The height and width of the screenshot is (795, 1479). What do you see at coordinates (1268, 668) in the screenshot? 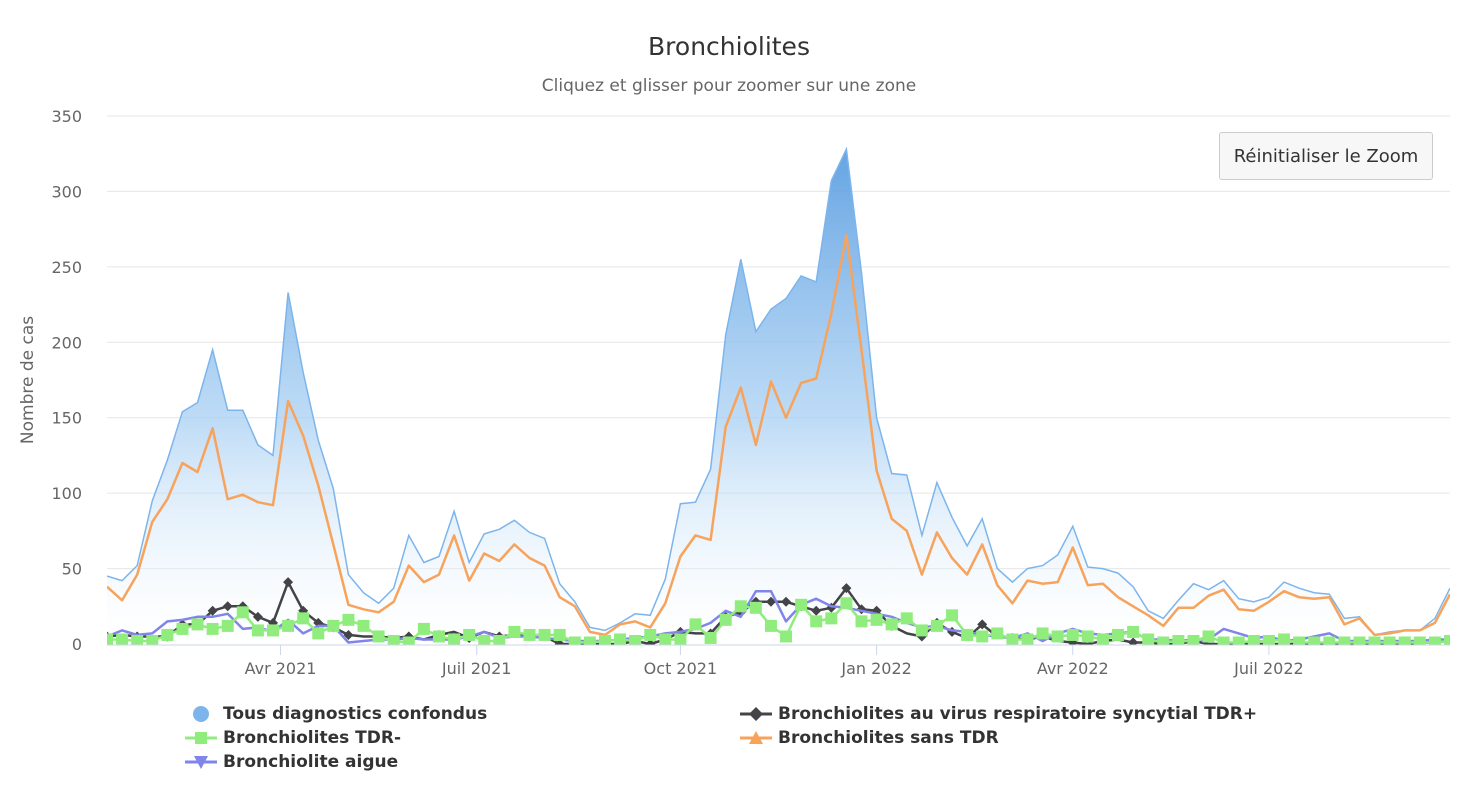
I see `x-tick-label: Juil 2022` at bounding box center [1268, 668].